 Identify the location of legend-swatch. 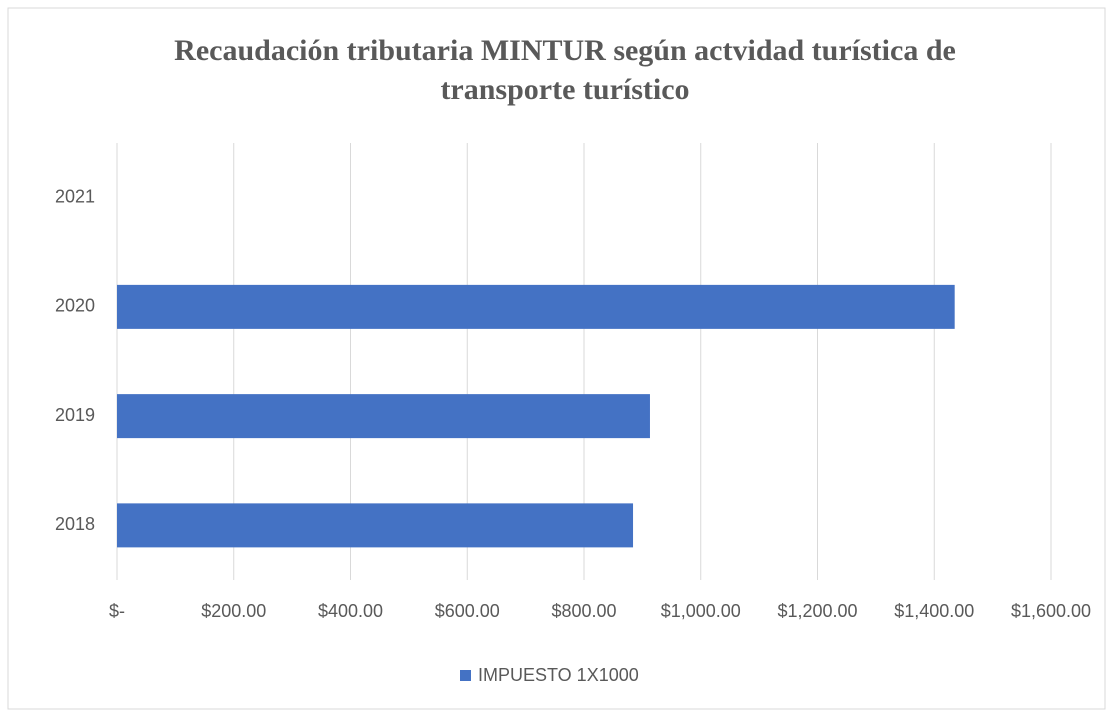
(465, 675).